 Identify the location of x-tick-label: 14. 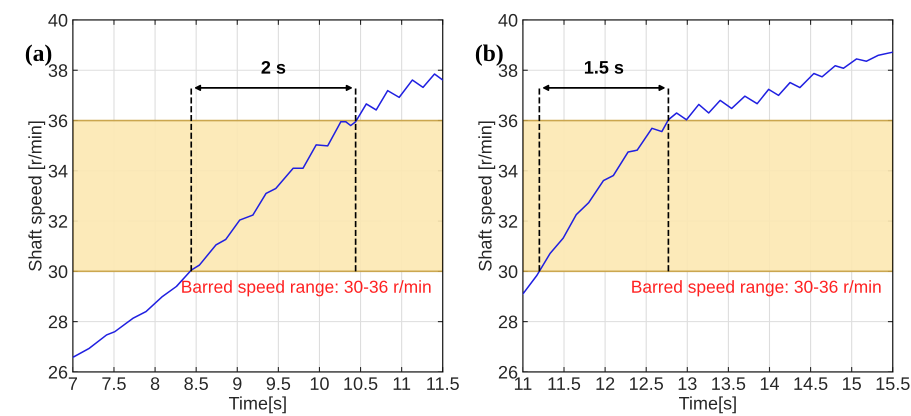
(770, 383).